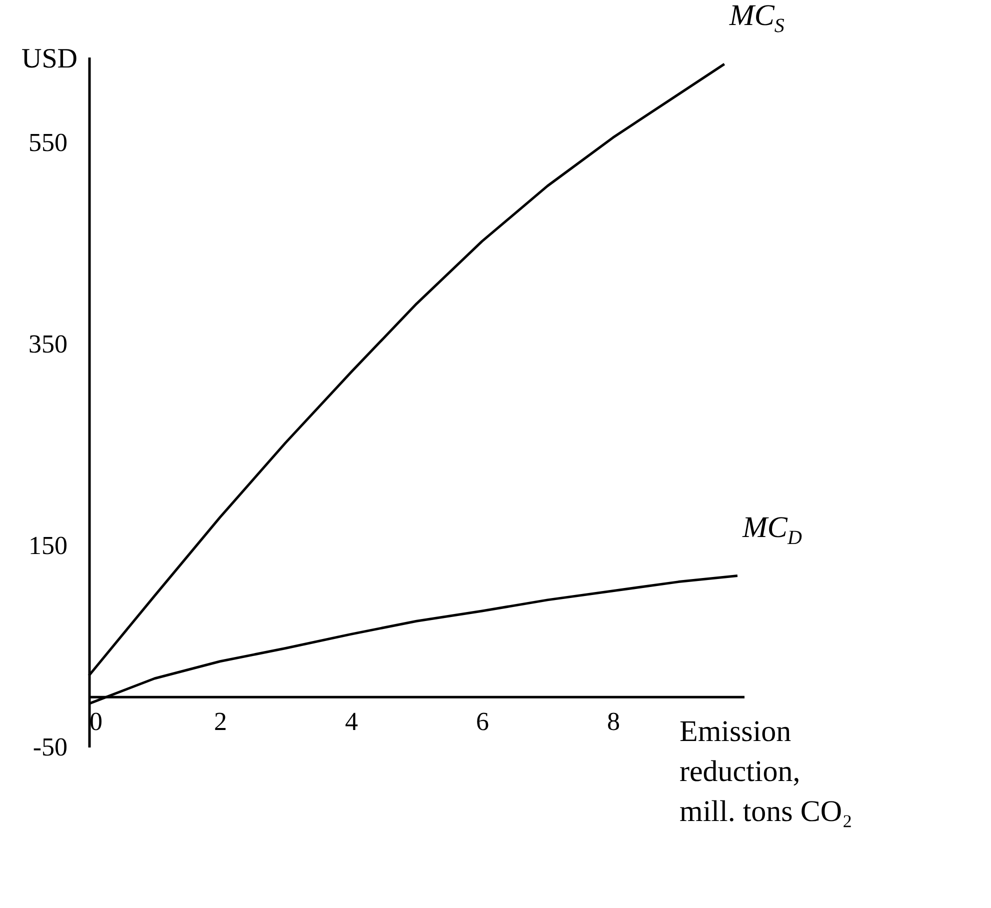 This screenshot has height=908, width=991. What do you see at coordinates (766, 771) in the screenshot?
I see `x-axis-title: Emission reduction, mill. tons CO₂` at bounding box center [766, 771].